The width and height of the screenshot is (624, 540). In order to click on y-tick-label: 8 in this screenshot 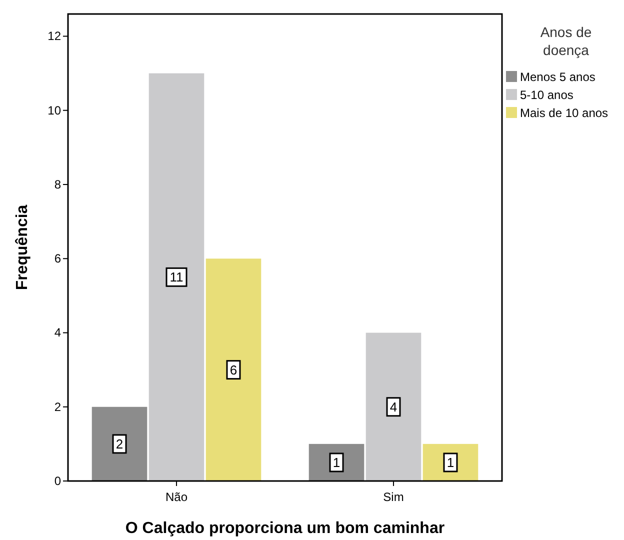, I will do `click(58, 184)`.